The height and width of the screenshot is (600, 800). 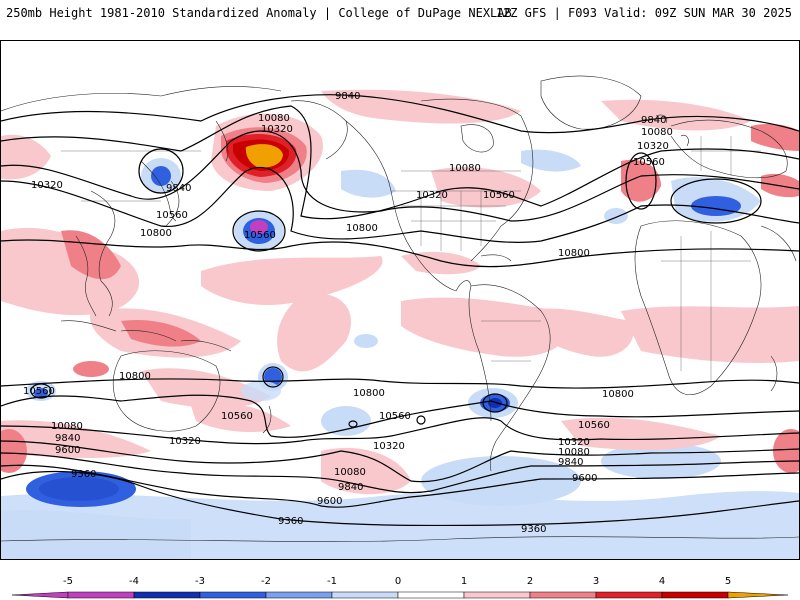 What do you see at coordinates (464, 581) in the screenshot?
I see `colorbar-tick-label: 1` at bounding box center [464, 581].